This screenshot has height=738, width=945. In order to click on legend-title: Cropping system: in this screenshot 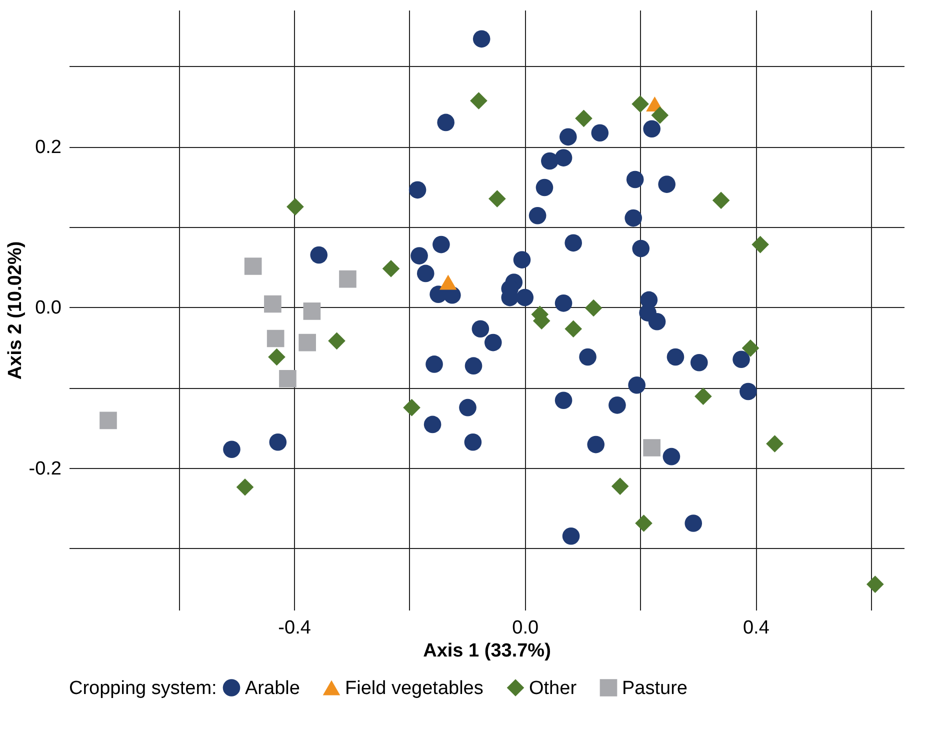, I will do `click(143, 688)`.